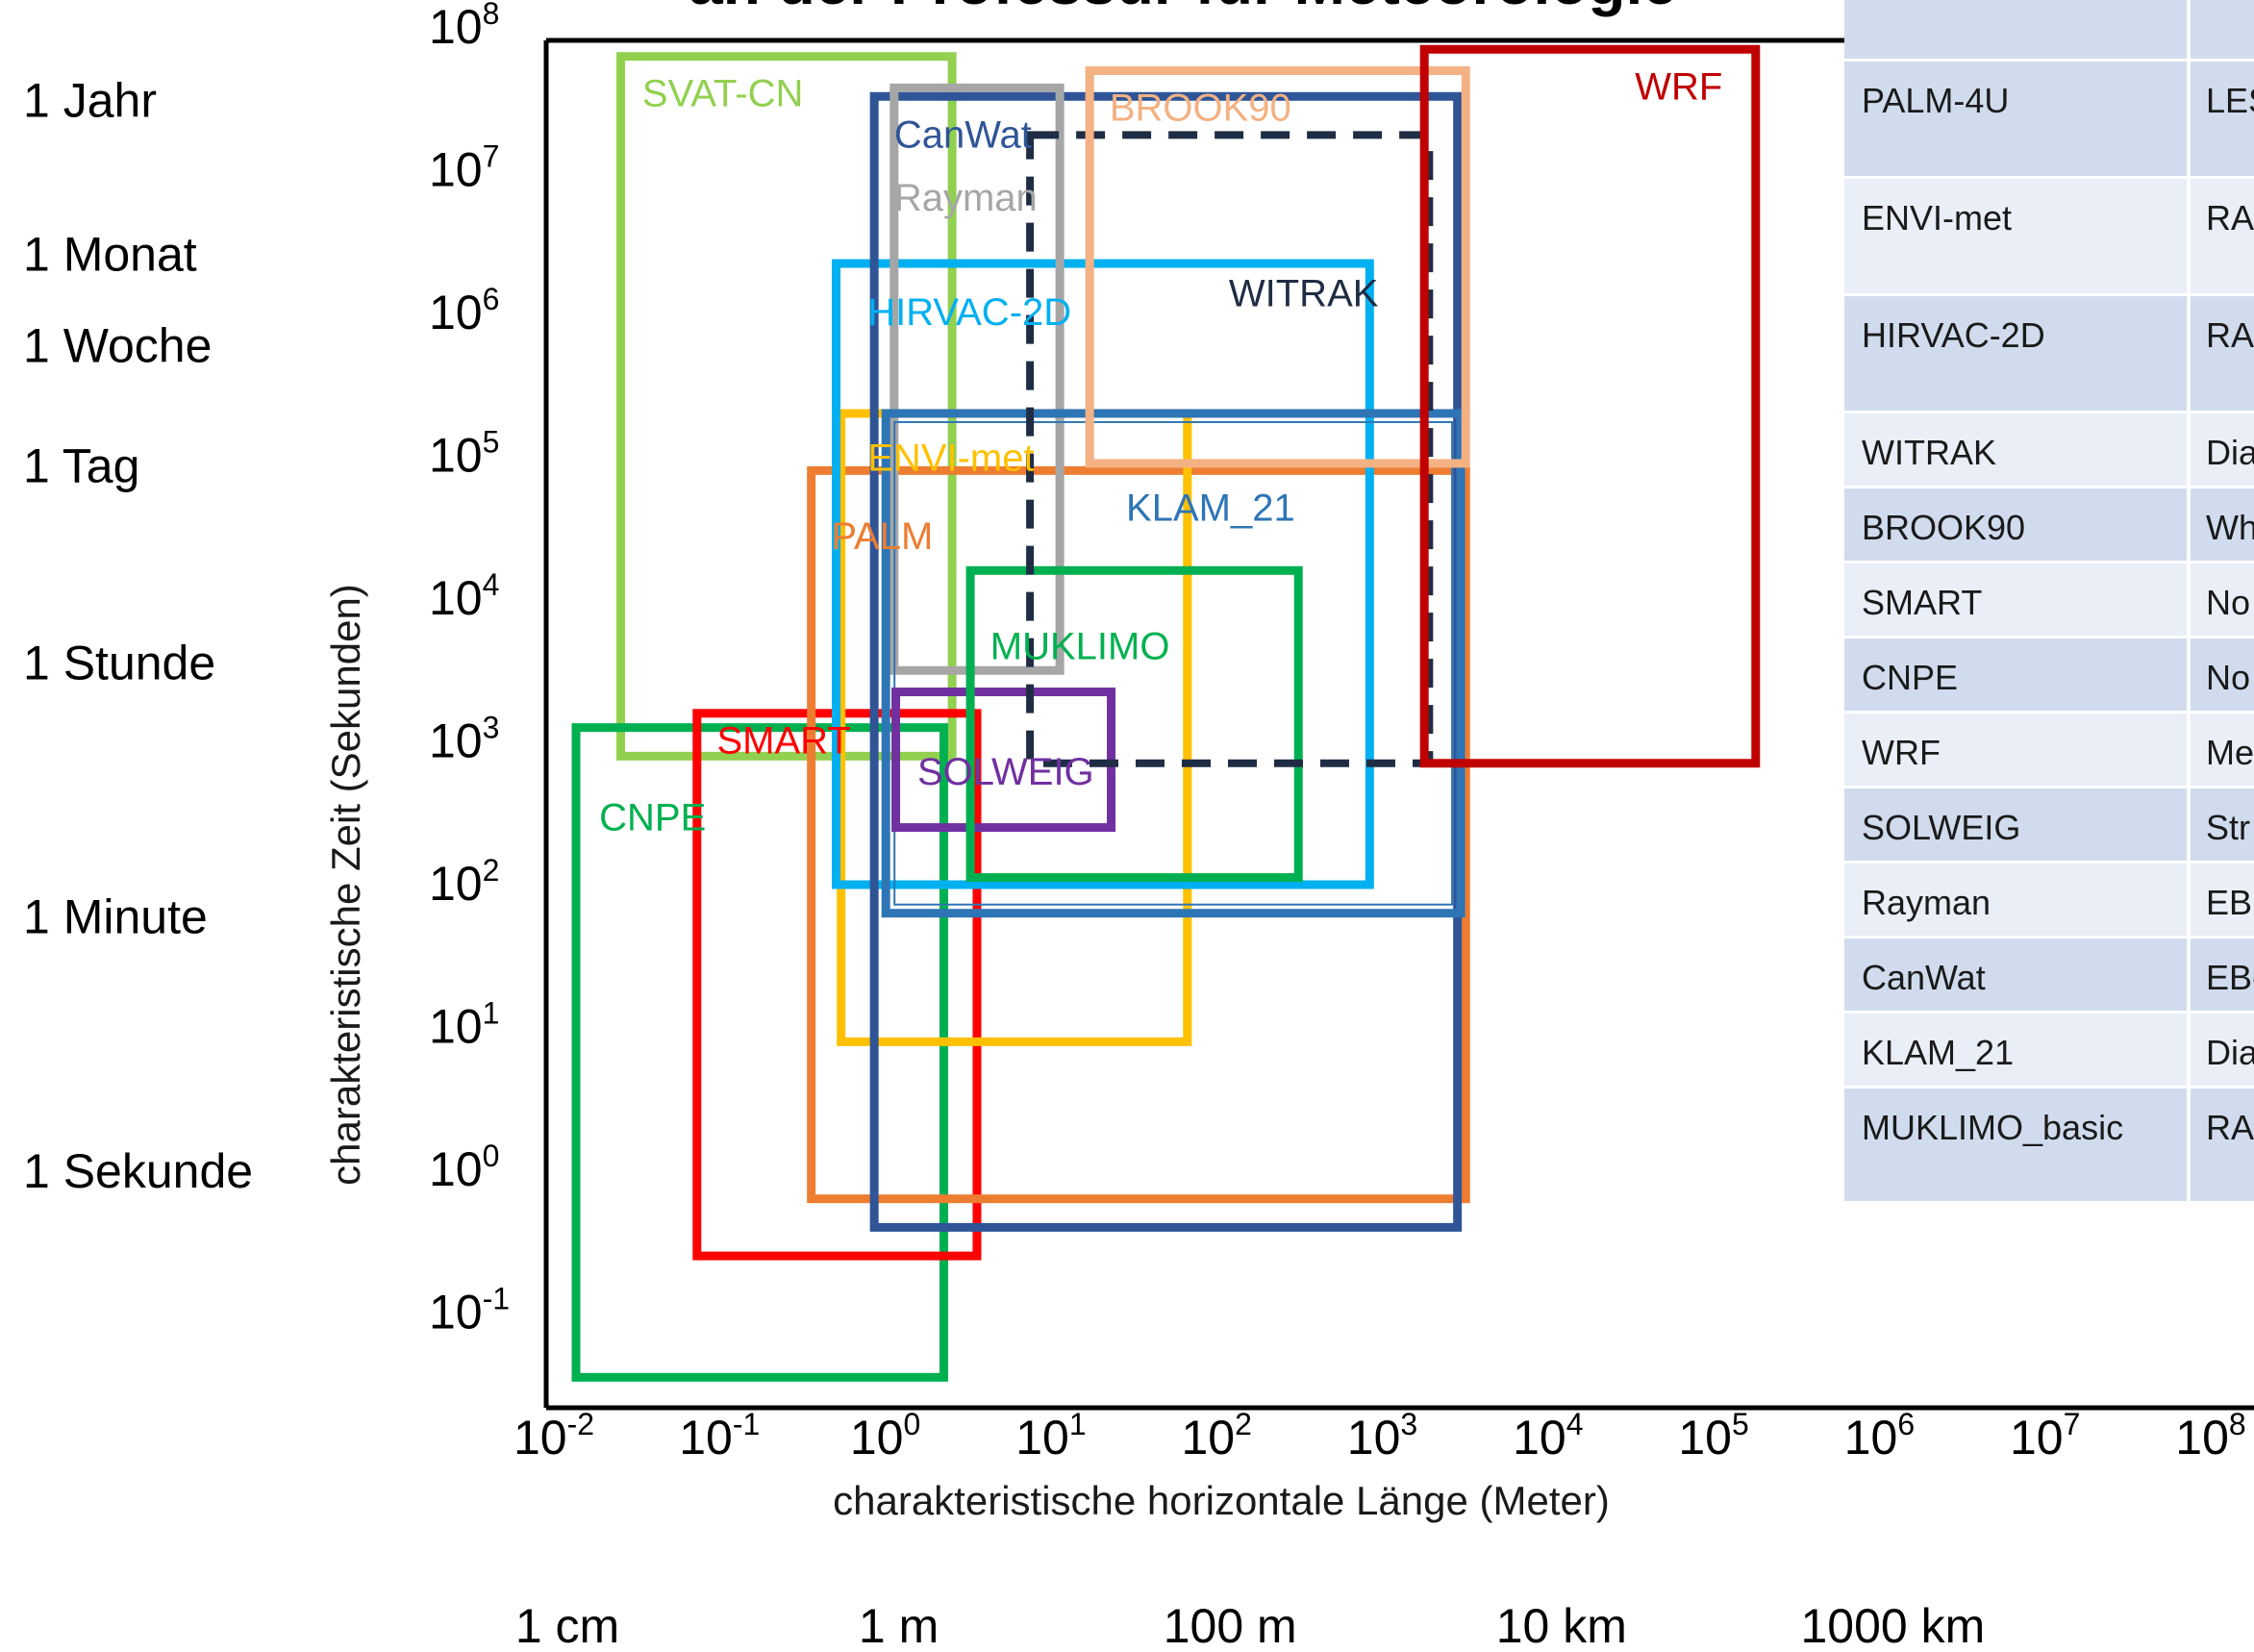  Describe the element at coordinates (1906, 1424) in the screenshot. I see `x-tick-exponent: 6` at that location.